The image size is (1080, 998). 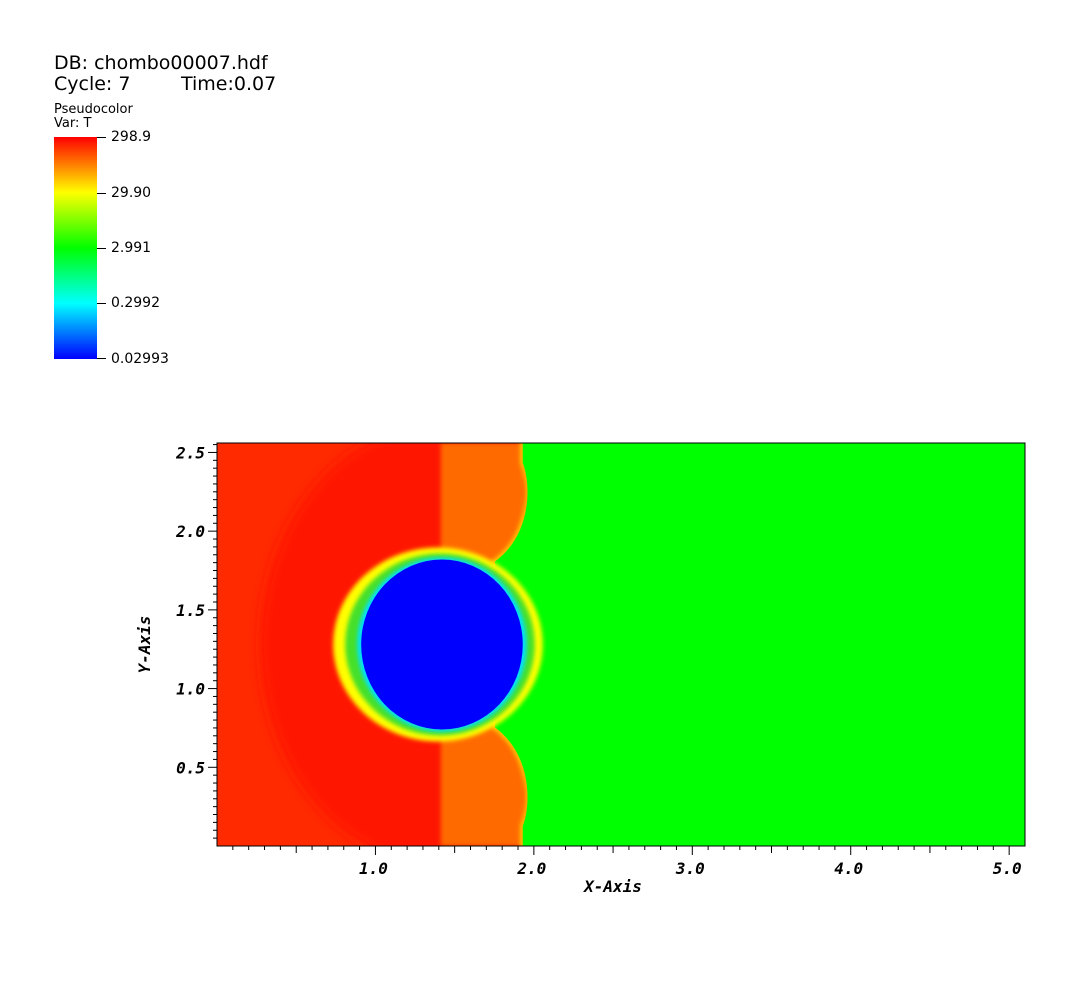 I want to click on colorbar-label-4: 0.2992, so click(x=135, y=303).